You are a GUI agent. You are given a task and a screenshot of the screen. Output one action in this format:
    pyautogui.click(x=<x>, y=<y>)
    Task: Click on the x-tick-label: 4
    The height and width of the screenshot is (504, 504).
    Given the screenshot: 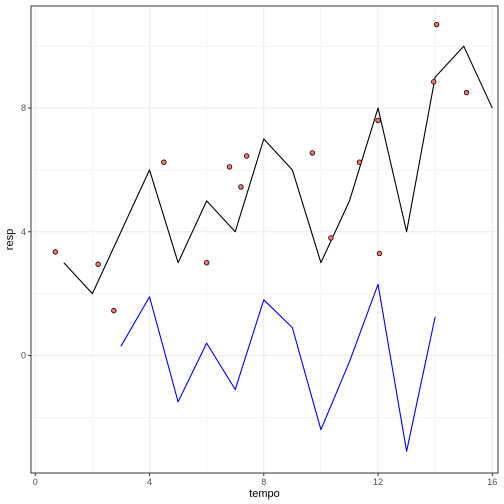 What is the action you would take?
    pyautogui.click(x=149, y=482)
    